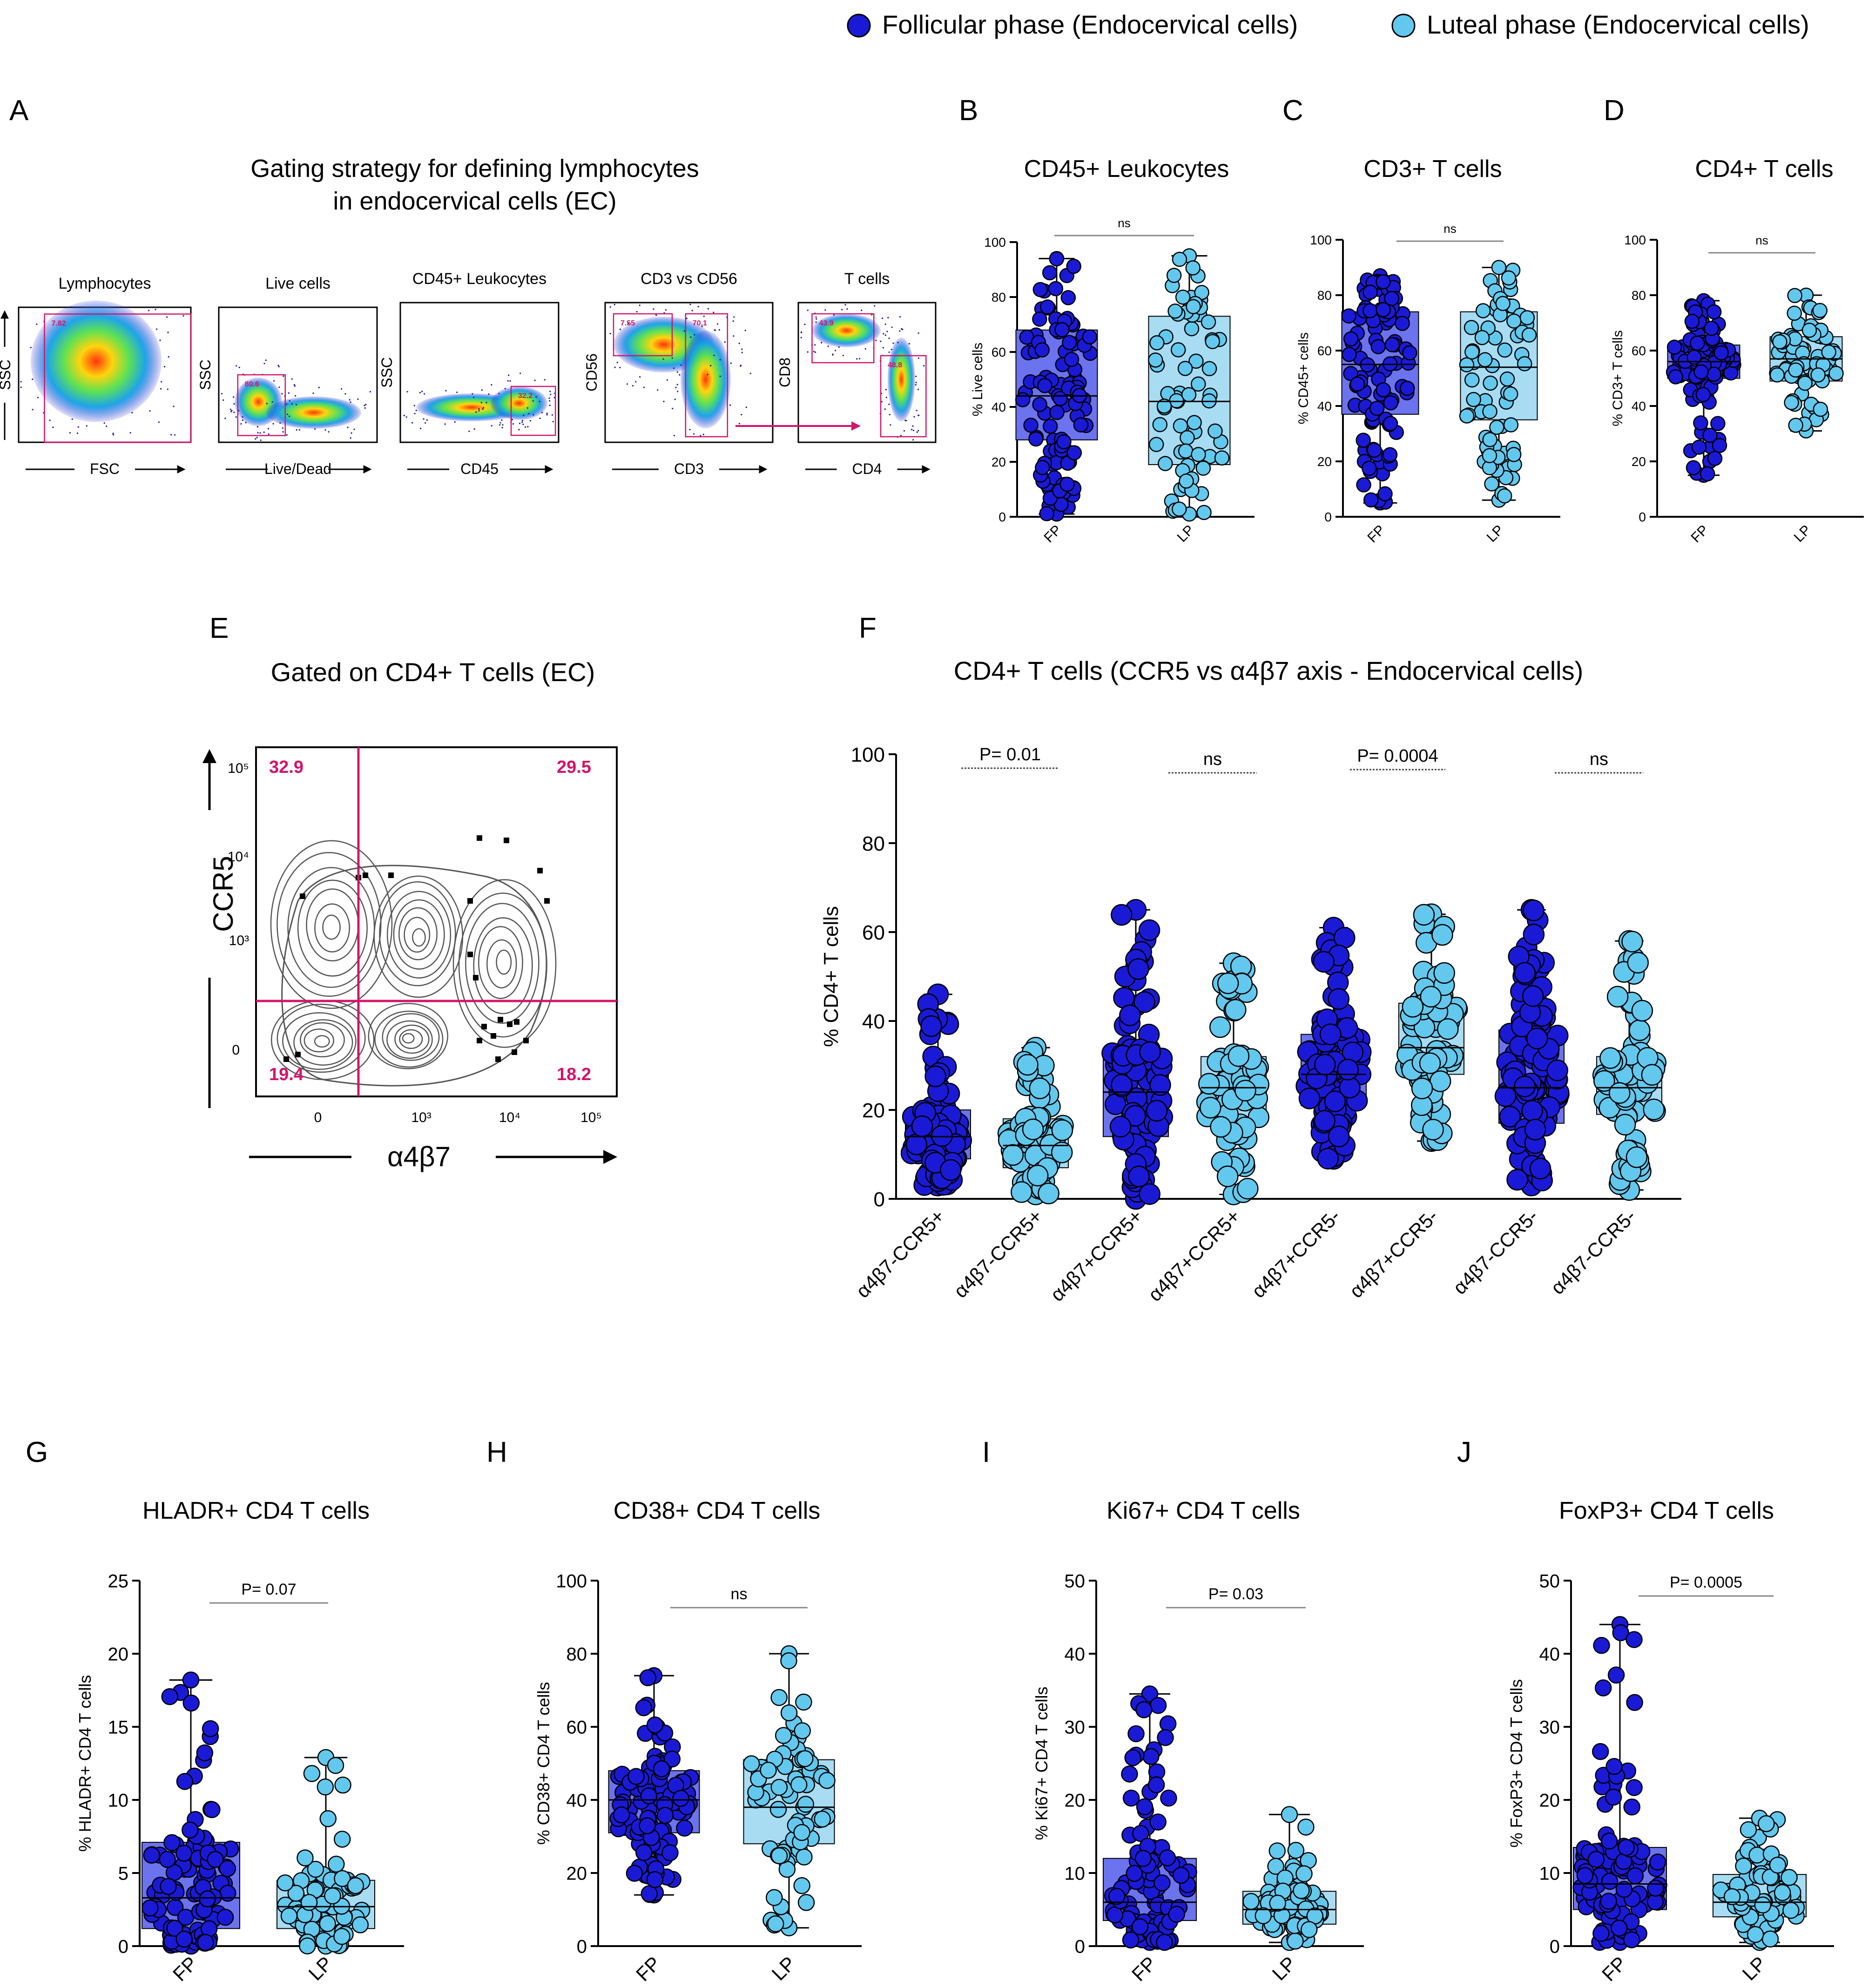  What do you see at coordinates (318, 1117) in the screenshot?
I see `e-xtick-0: 0` at bounding box center [318, 1117].